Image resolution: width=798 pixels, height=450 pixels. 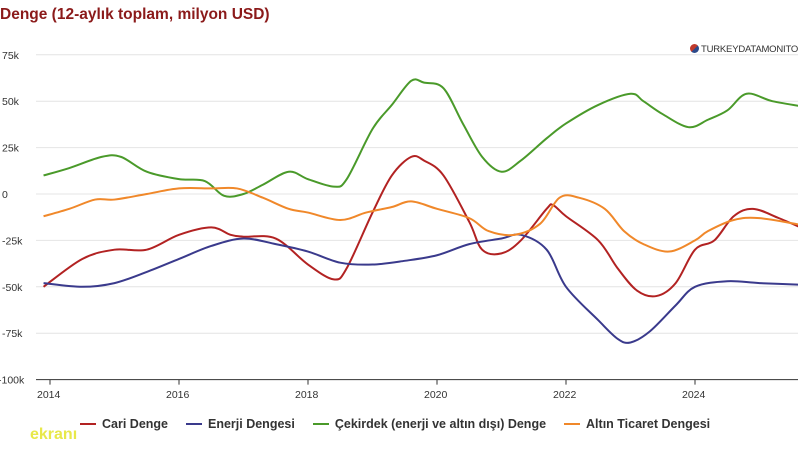 What do you see at coordinates (11, 56) in the screenshot?
I see `y-tick-label: 75k` at bounding box center [11, 56].